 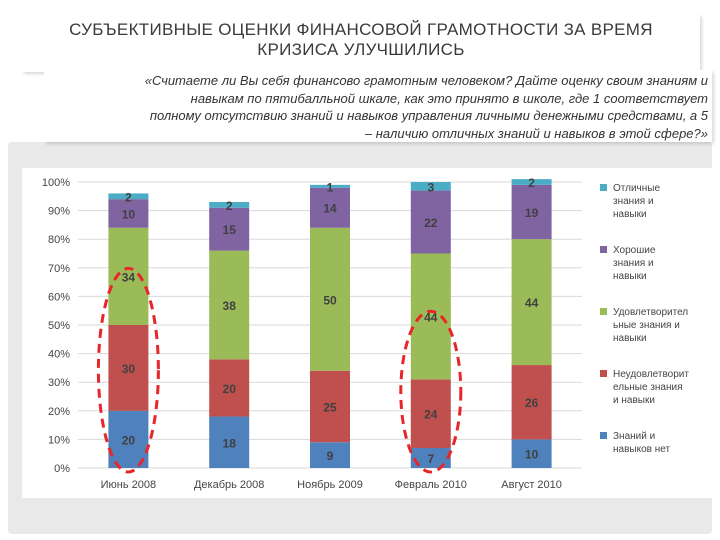 What do you see at coordinates (641, 449) in the screenshot?
I see `legend-label-none: навыков нет` at bounding box center [641, 449].